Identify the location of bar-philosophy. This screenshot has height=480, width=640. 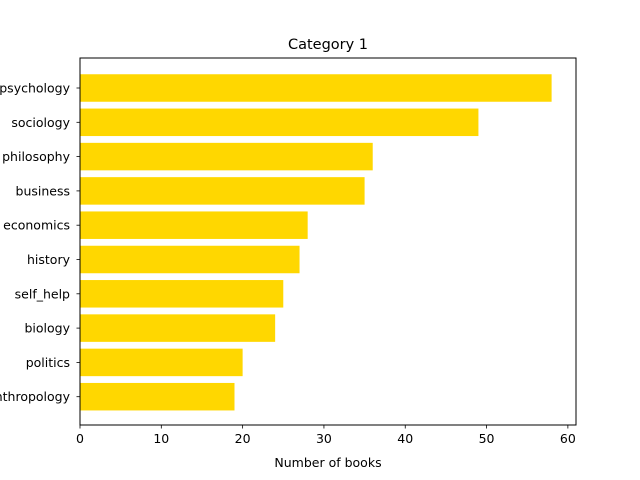
(226, 156).